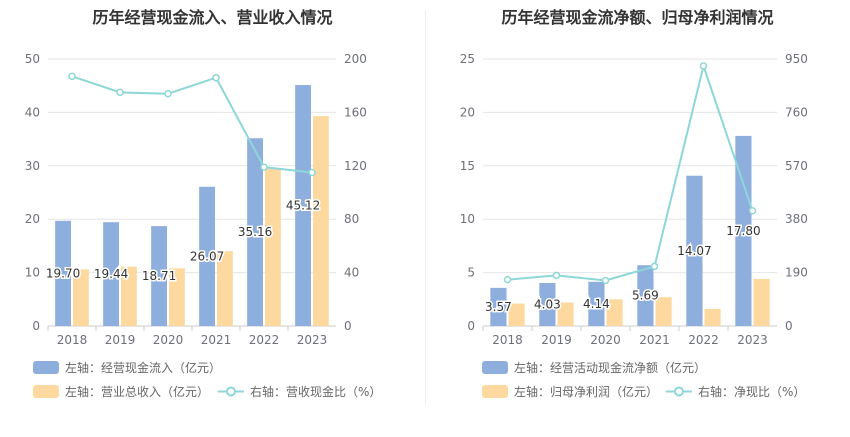  Describe the element at coordinates (471, 273) in the screenshot. I see `y-left-tick-label: 5` at that location.